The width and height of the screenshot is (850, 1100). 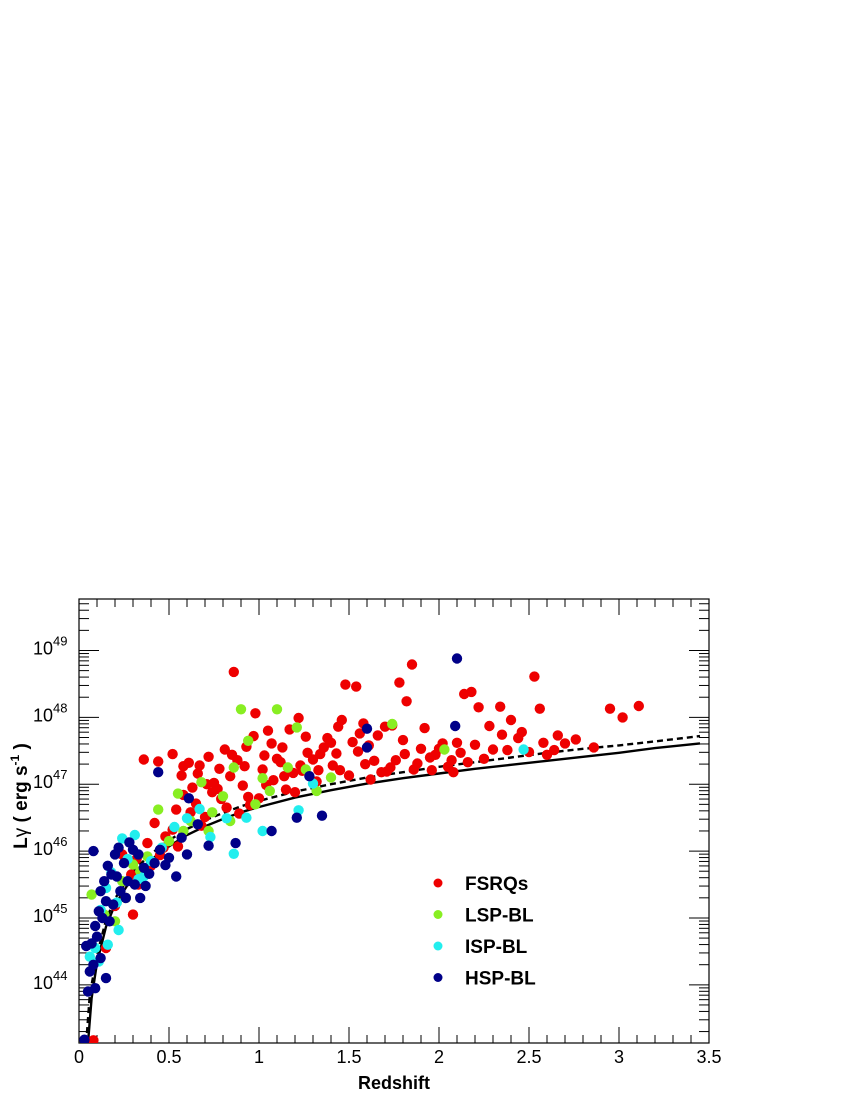 What do you see at coordinates (60, 640) in the screenshot?
I see `y-tick-label-exponent: 49` at bounding box center [60, 640].